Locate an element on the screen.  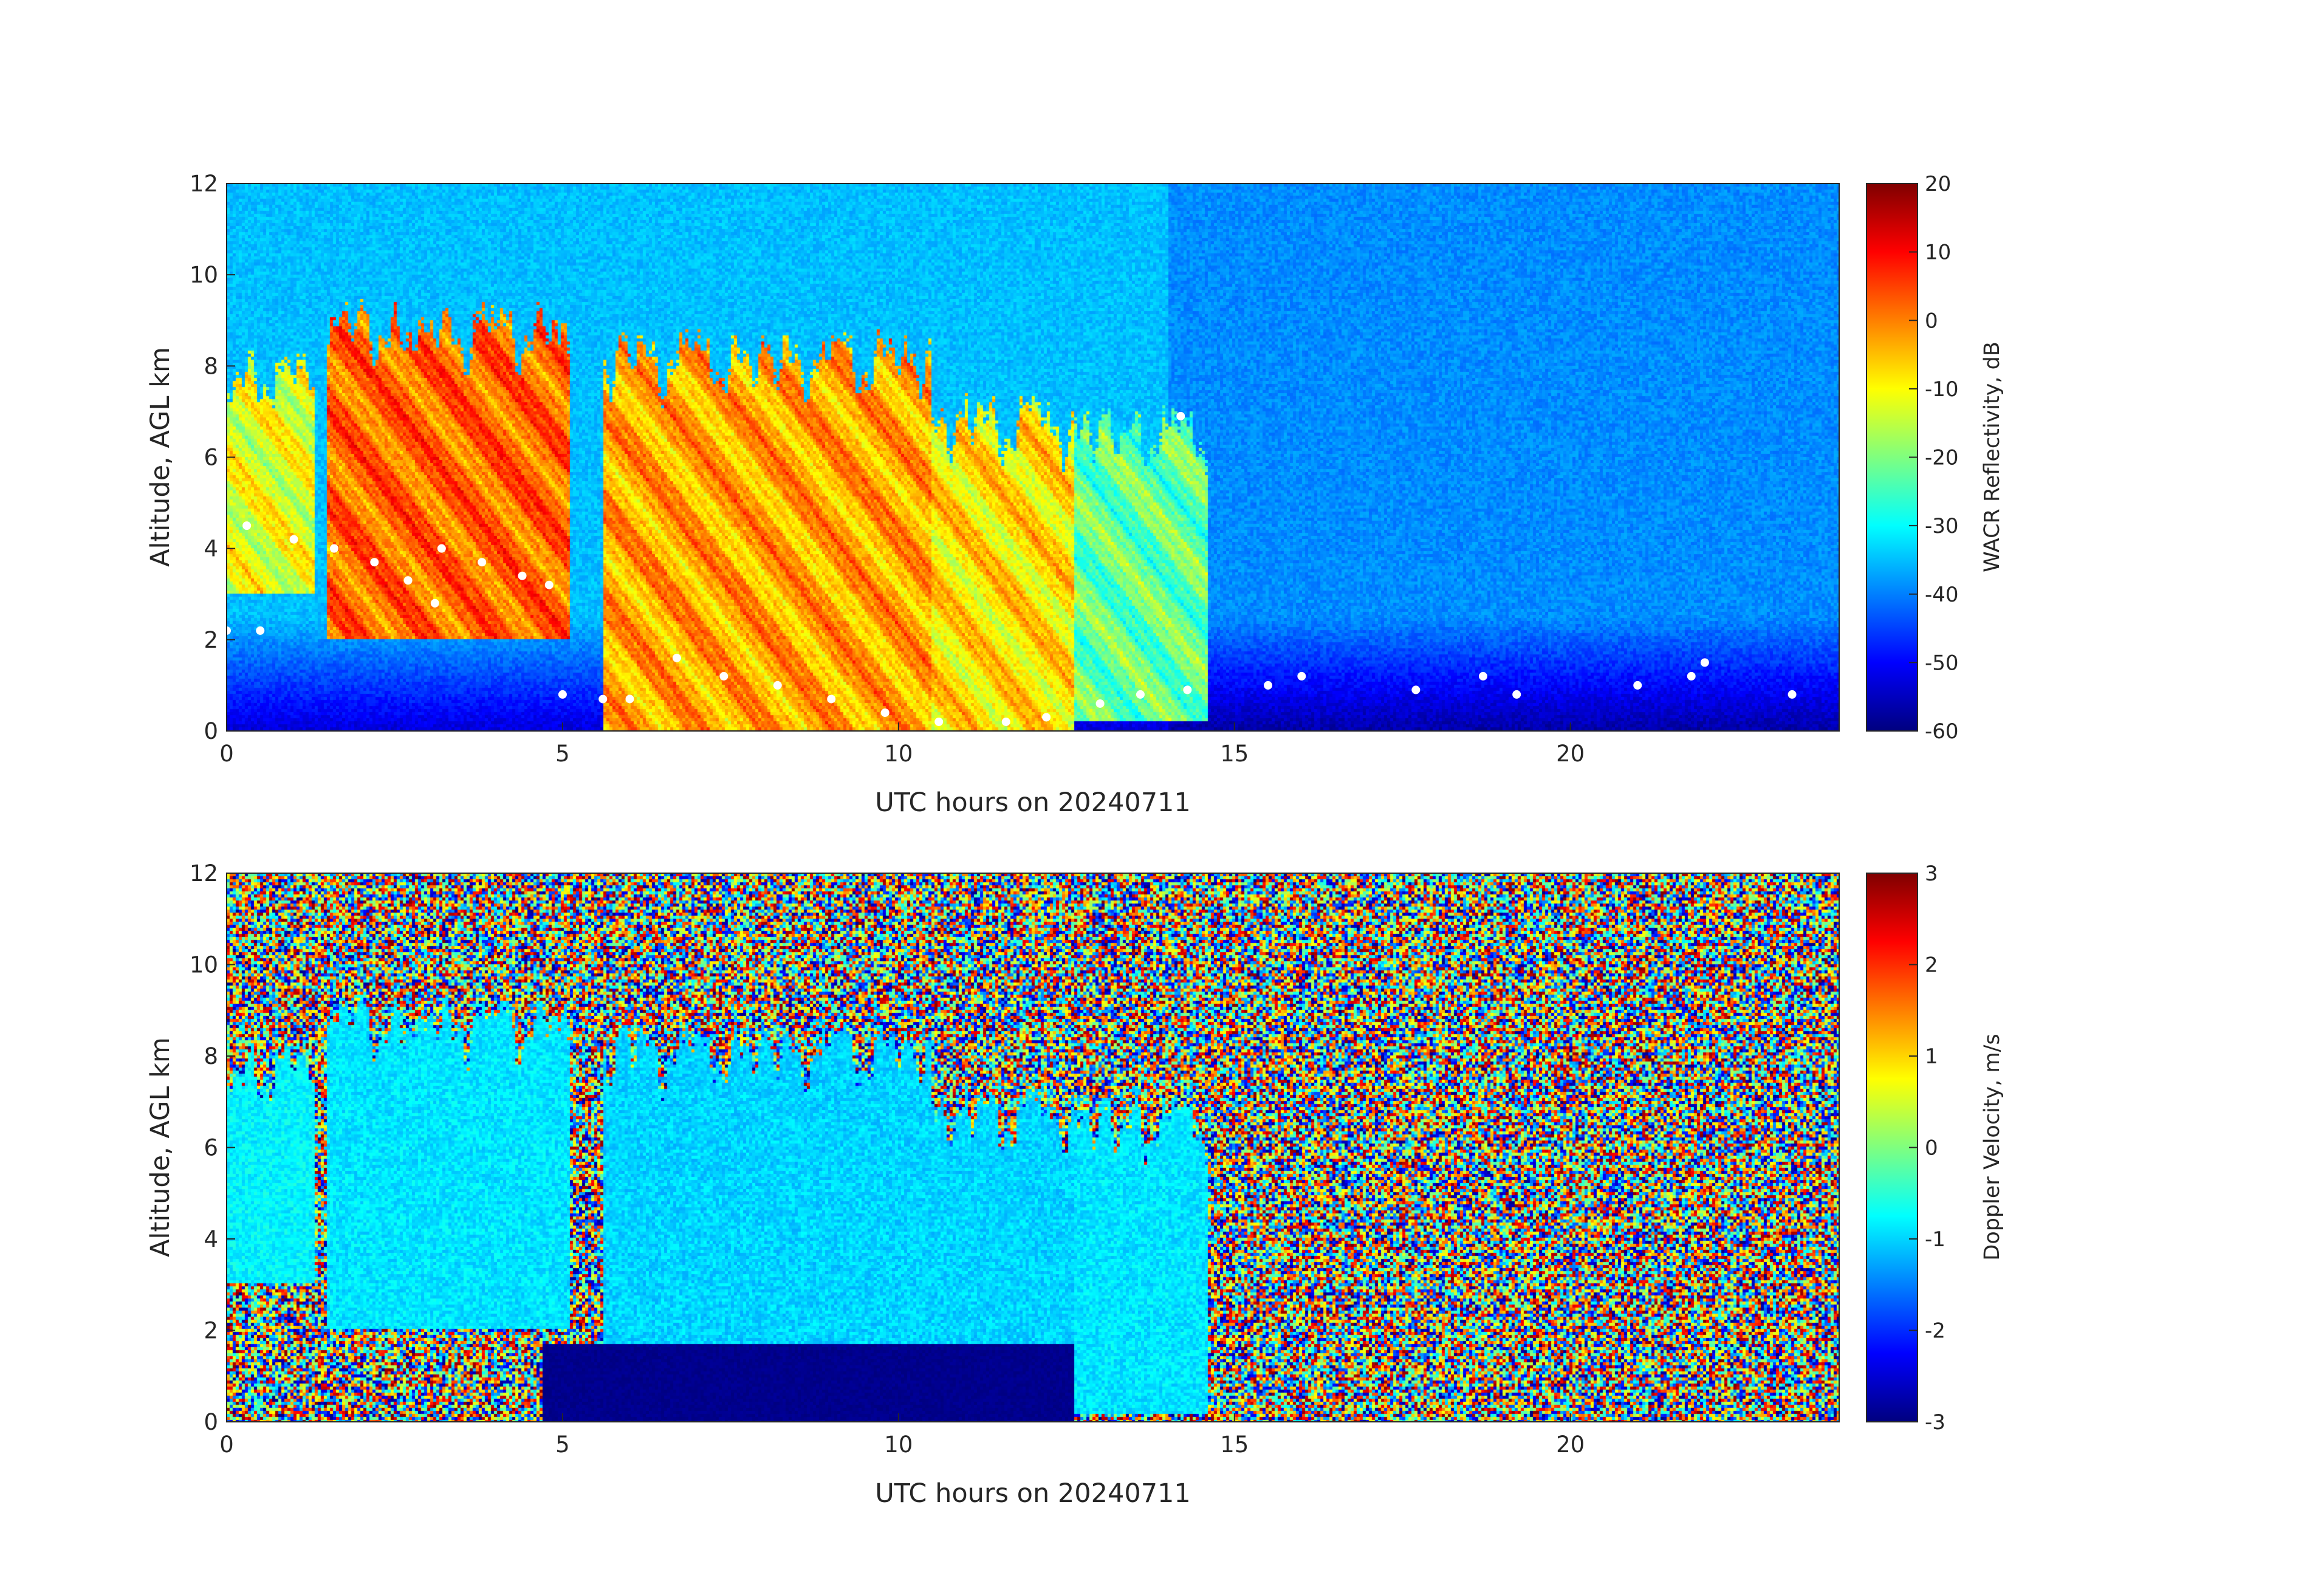
colorbar-tick-label: -10 is located at coordinates (1942, 389).